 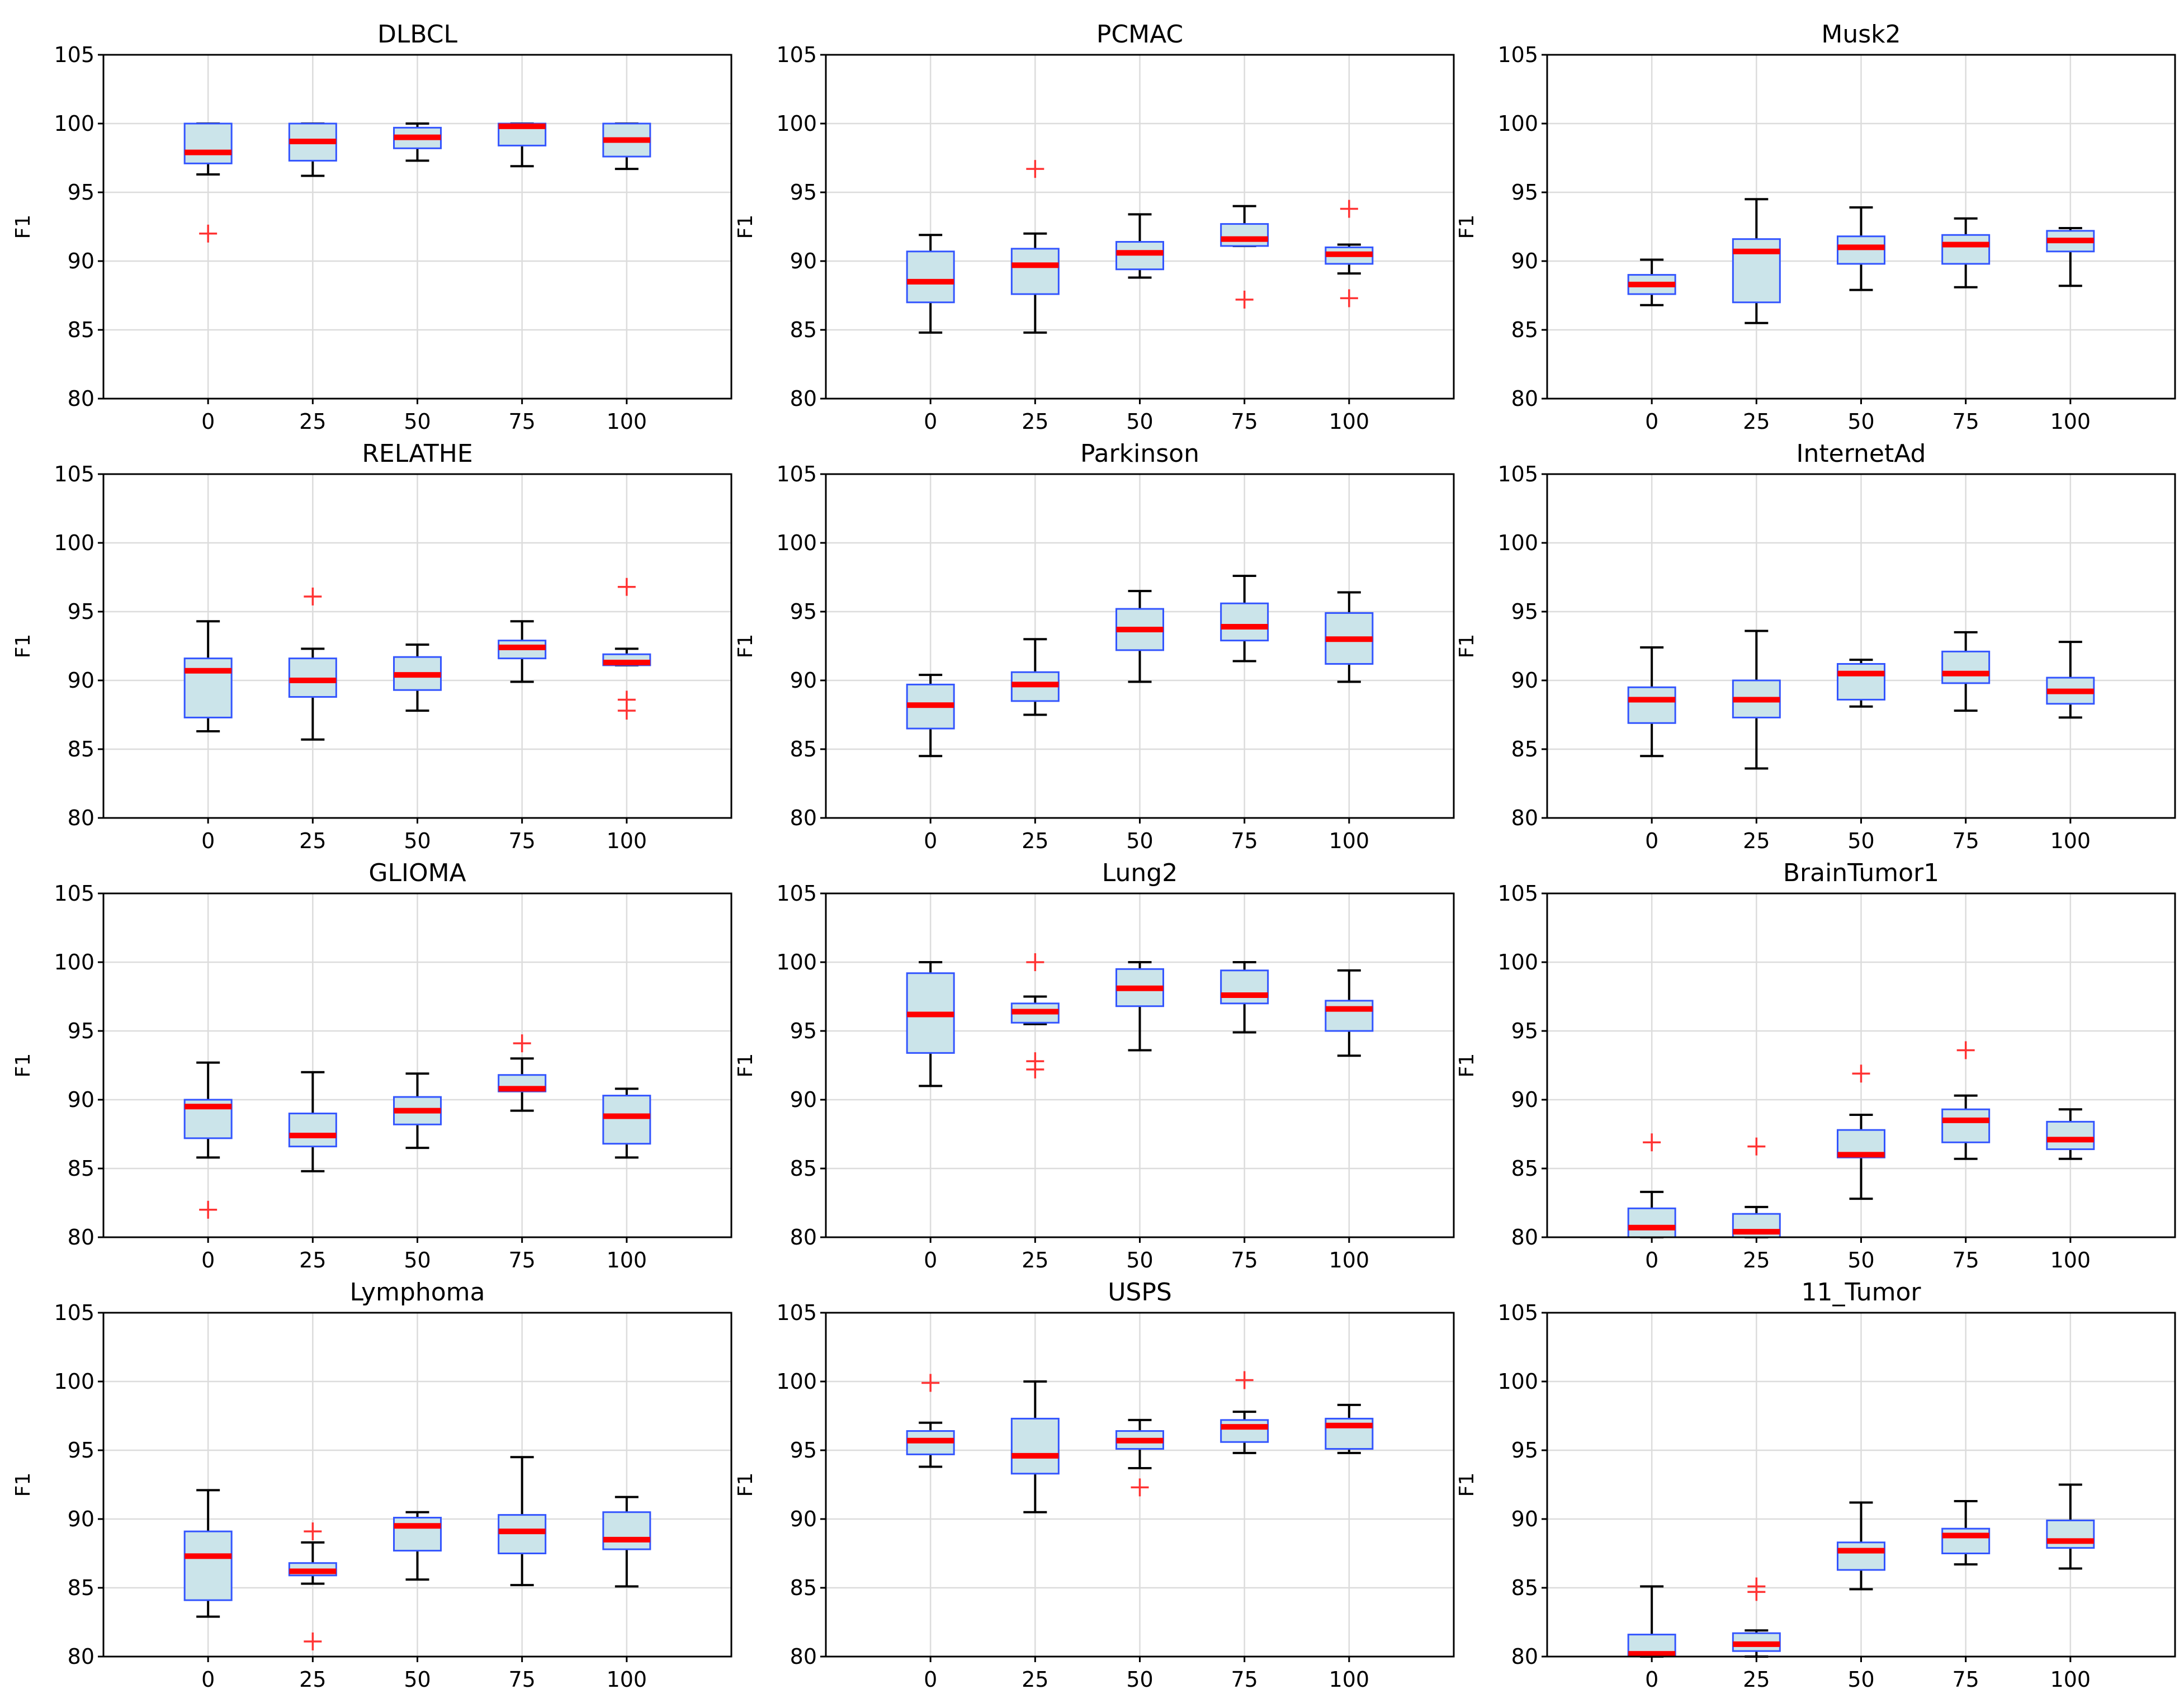 I want to click on panel-usps: 80 85 90 95 100 105 0 25 50 75 100 USPS F1, so click(x=1094, y=1485).